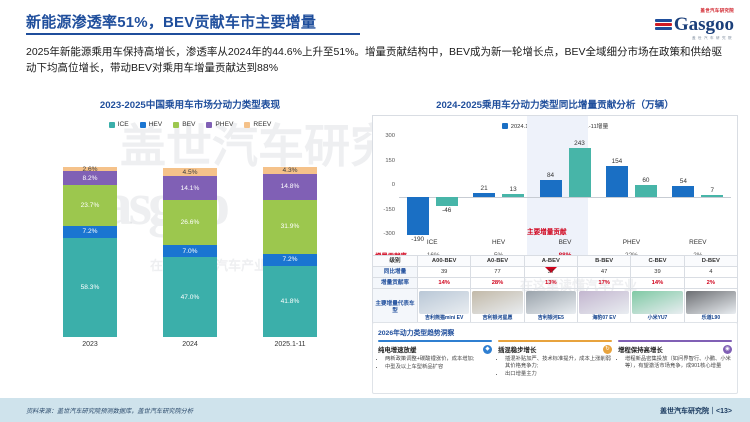  What do you see at coordinates (444, 307) in the screenshot?
I see `car-model-cell: 吉利熊猫mini EV` at bounding box center [444, 307].